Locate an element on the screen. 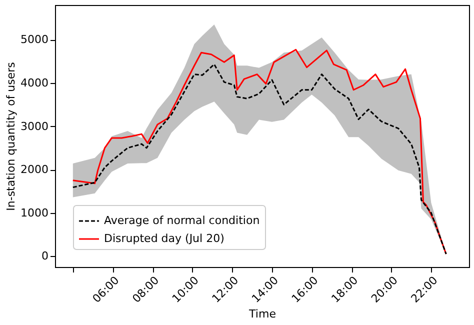 The width and height of the screenshot is (474, 325). legend-label: Average of normal condition is located at coordinates (182, 220).